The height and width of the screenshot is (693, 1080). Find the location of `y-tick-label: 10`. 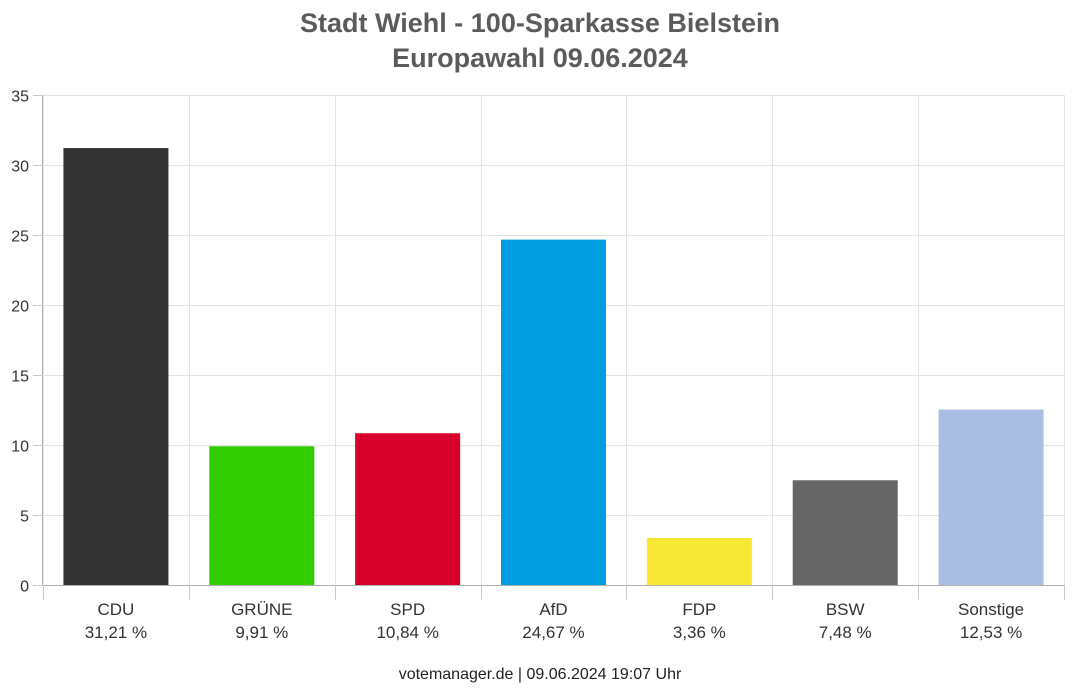

y-tick-label: 10 is located at coordinates (20, 447).